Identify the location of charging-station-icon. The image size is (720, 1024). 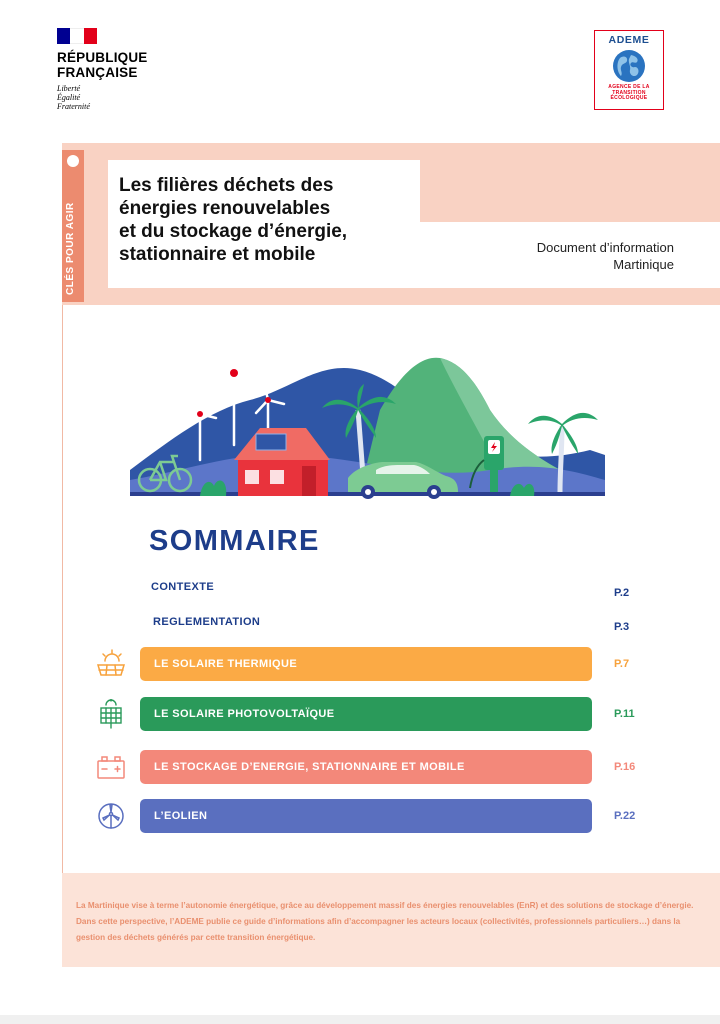
(486, 464).